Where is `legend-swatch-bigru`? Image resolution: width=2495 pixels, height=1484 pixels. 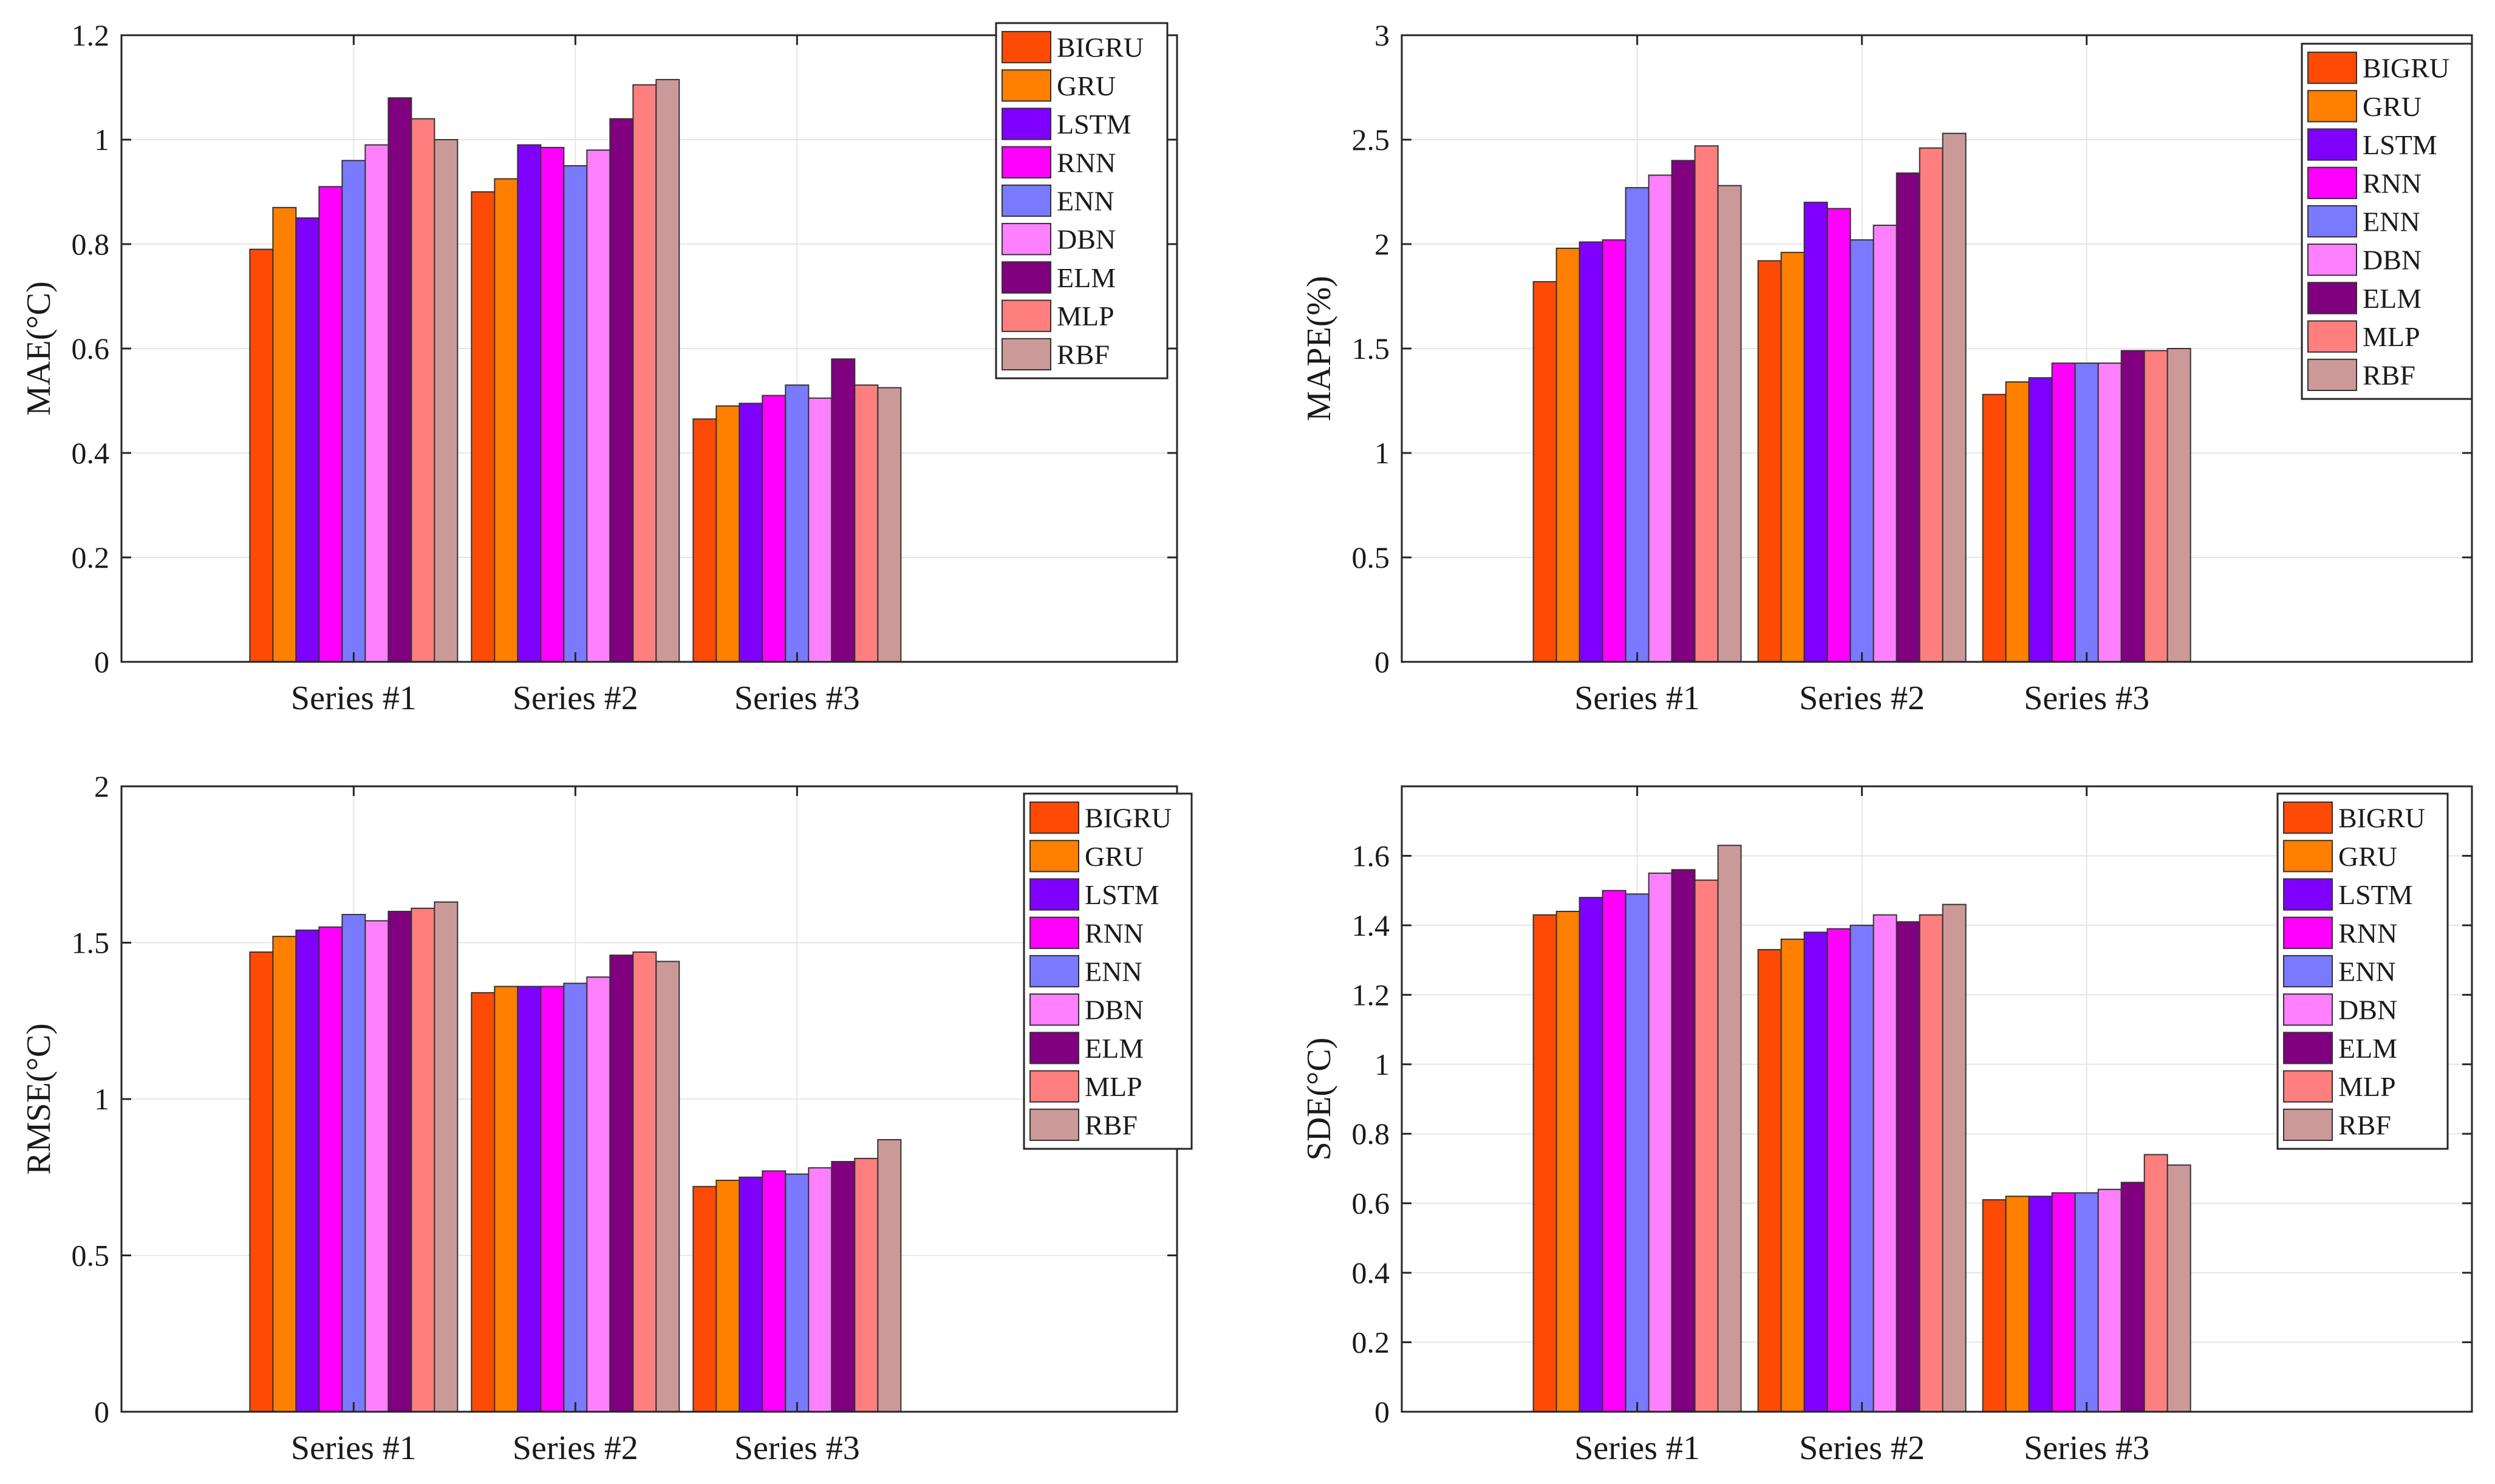 legend-swatch-bigru is located at coordinates (1026, 47).